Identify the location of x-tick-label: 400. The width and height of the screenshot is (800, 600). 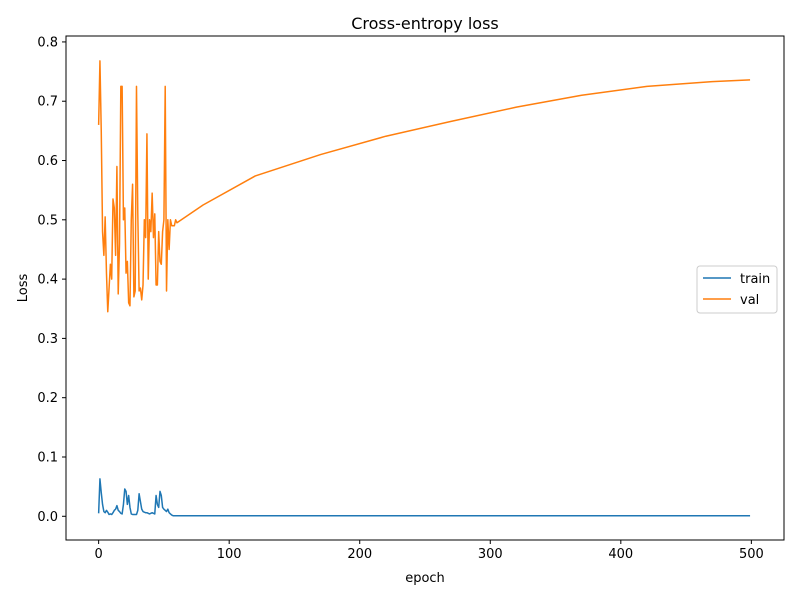
(620, 554).